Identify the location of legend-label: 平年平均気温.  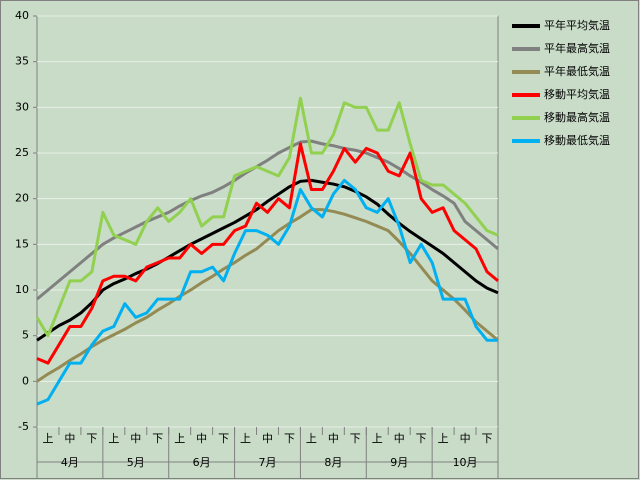
(577, 25).